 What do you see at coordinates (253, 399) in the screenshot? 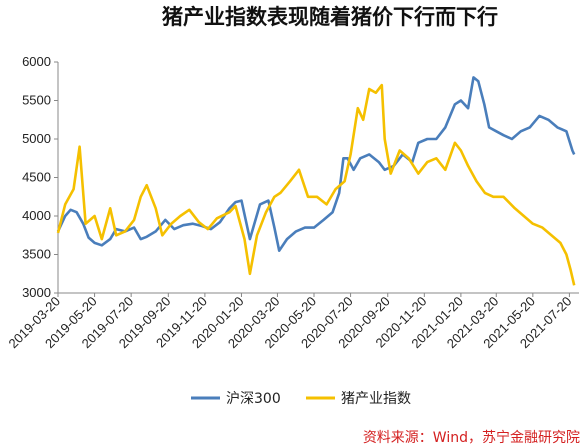
I see `legend-label-hs300: 沪深300` at bounding box center [253, 399].